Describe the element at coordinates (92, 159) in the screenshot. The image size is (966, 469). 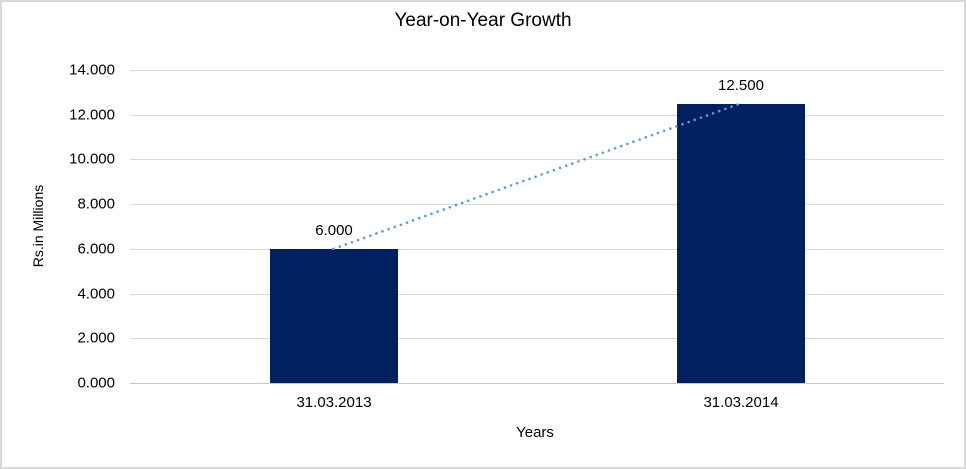
I see `y-tick-label: 10.000` at that location.